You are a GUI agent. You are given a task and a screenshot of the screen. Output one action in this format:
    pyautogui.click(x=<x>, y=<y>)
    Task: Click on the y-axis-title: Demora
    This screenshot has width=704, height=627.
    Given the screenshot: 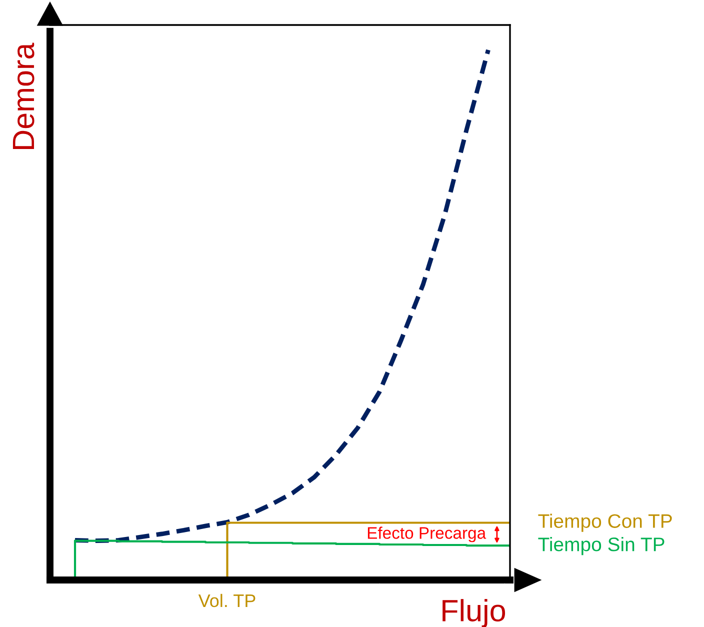 What is the action you would take?
    pyautogui.click(x=23, y=95)
    